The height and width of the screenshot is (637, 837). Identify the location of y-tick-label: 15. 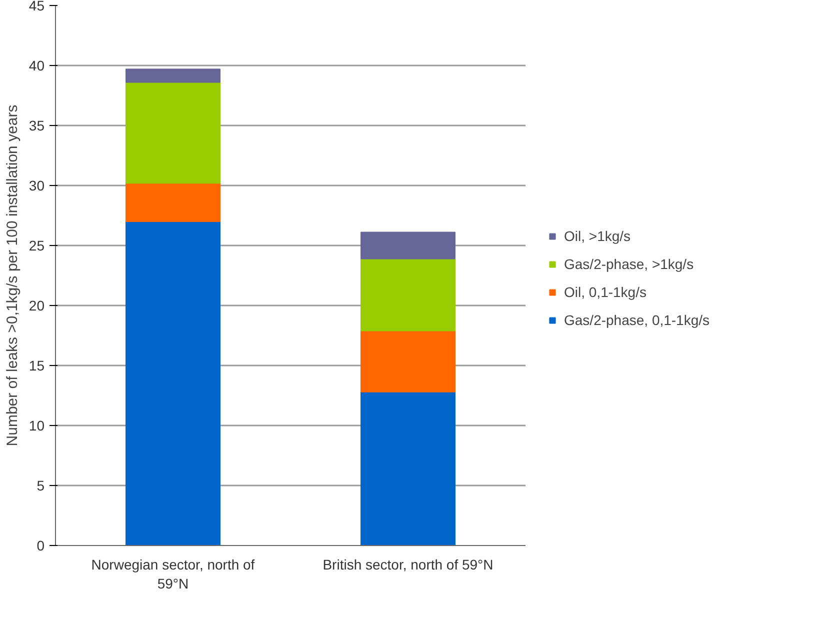
(36, 366).